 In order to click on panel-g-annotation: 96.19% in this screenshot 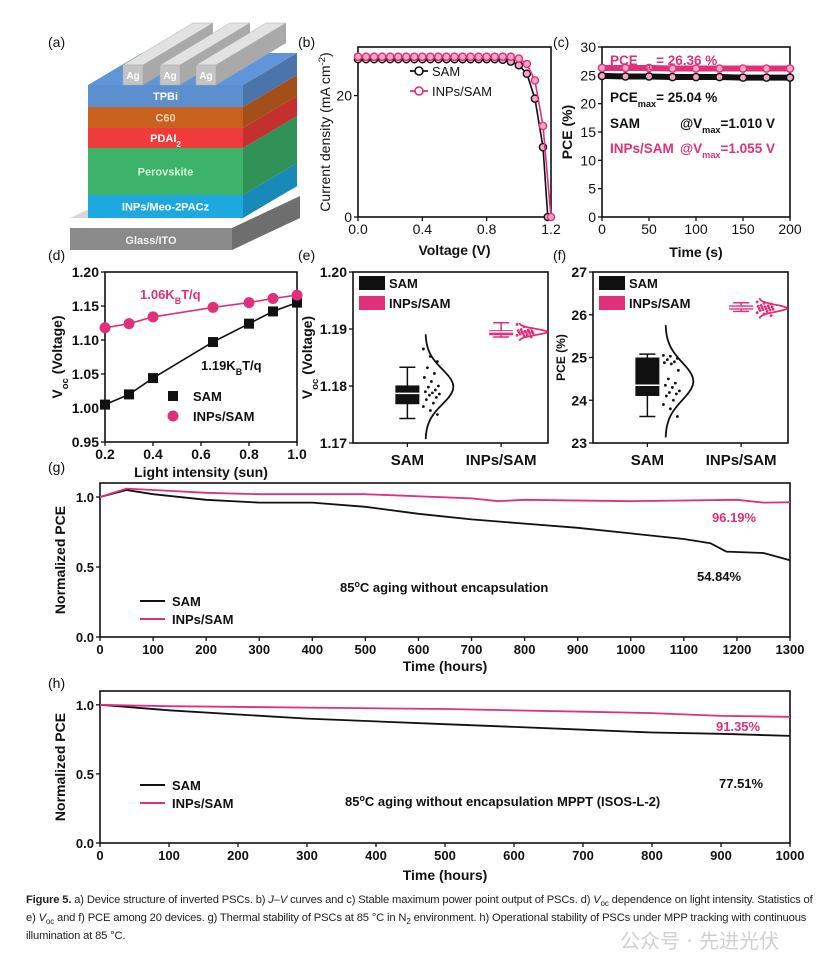, I will do `click(734, 517)`.